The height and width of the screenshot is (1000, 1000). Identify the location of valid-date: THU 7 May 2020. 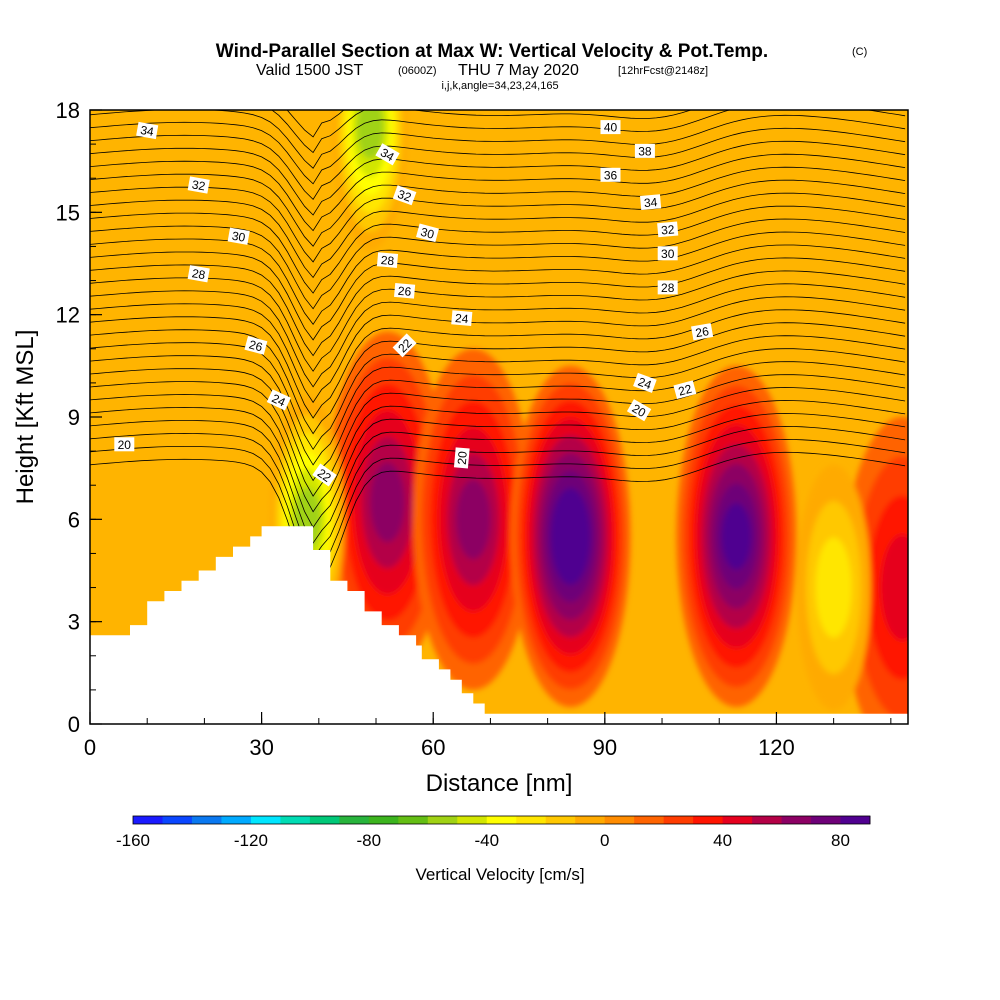
(518, 70).